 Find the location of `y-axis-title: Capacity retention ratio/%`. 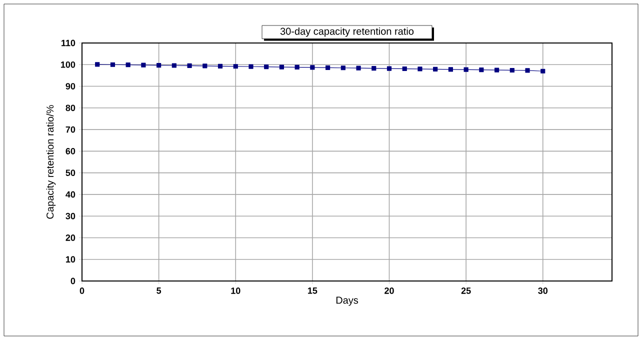

y-axis-title: Capacity retention ratio/% is located at coordinates (51, 162).